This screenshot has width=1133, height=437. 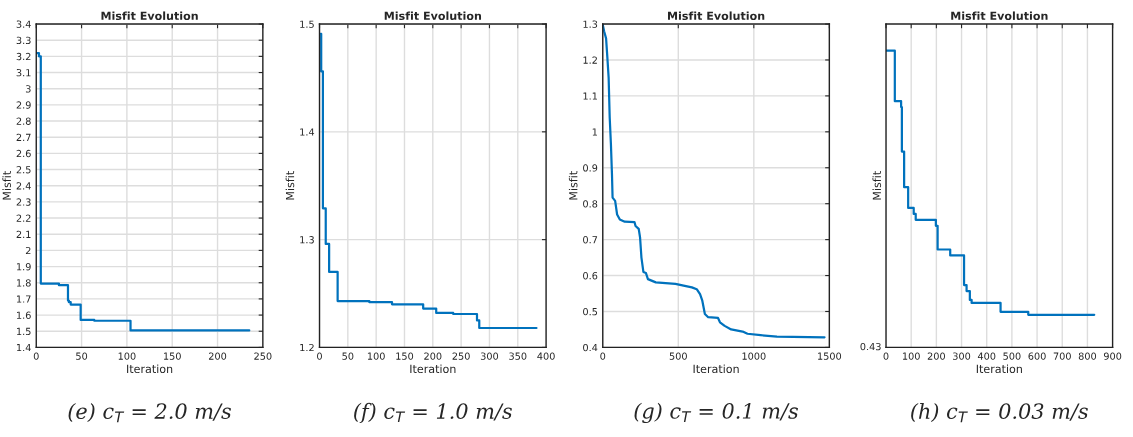 I want to click on x-tick-label: 1500, so click(x=830, y=356).